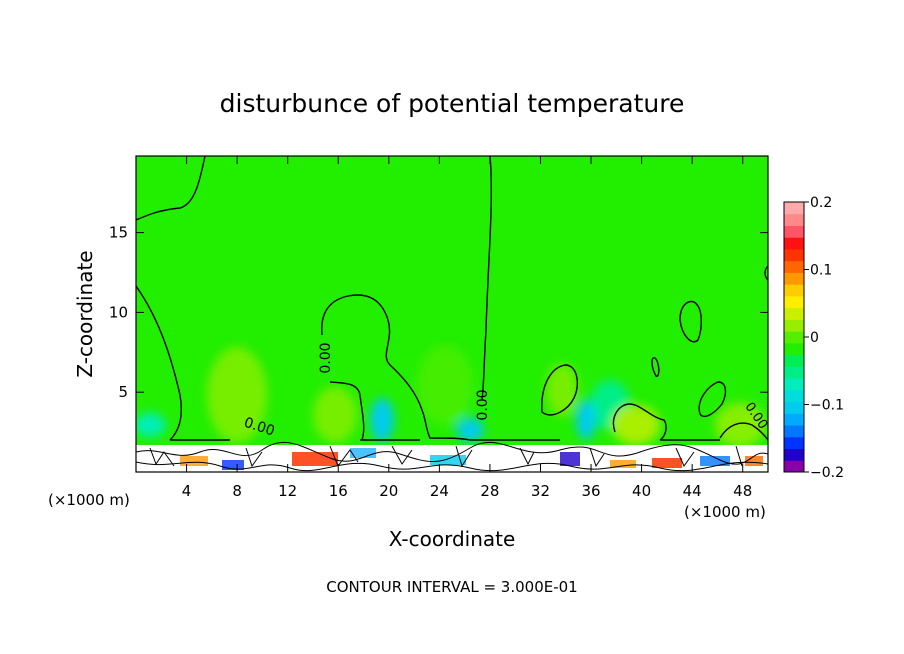  What do you see at coordinates (338, 491) in the screenshot?
I see `x-tick-label: 16` at bounding box center [338, 491].